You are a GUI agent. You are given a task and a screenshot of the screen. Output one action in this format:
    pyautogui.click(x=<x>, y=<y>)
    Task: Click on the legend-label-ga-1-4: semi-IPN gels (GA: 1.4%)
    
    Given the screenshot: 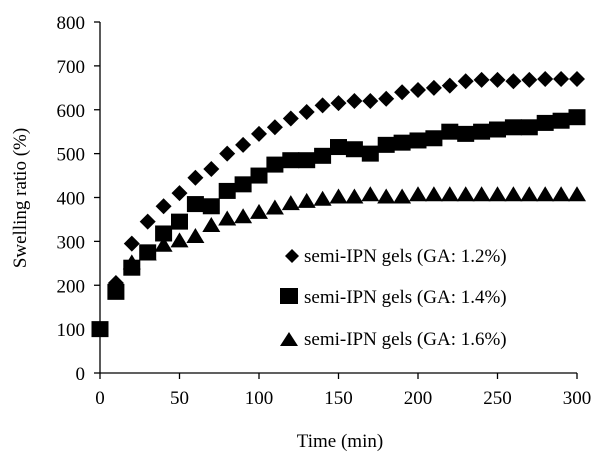 What is the action you would take?
    pyautogui.click(x=405, y=297)
    